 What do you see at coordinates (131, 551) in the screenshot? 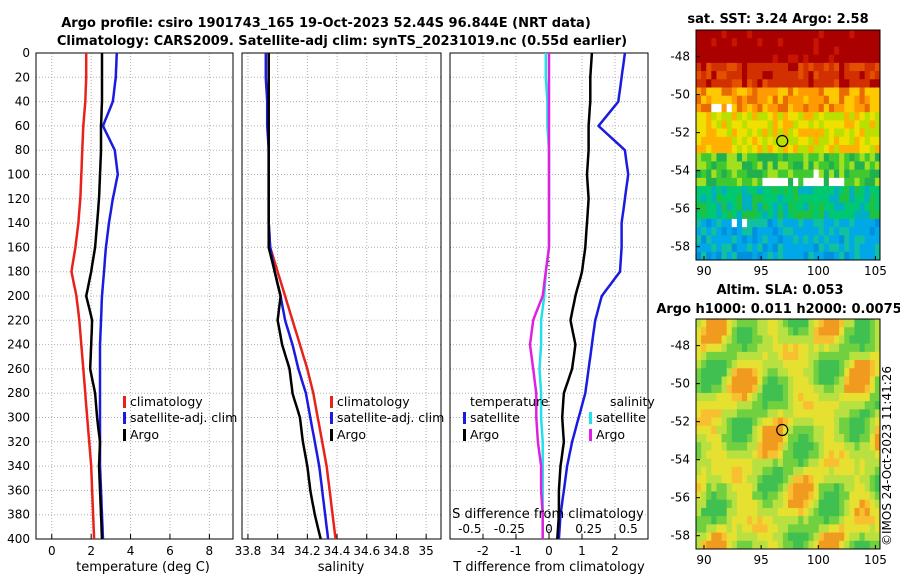
I see `x-tick-label: 4` at bounding box center [131, 551].